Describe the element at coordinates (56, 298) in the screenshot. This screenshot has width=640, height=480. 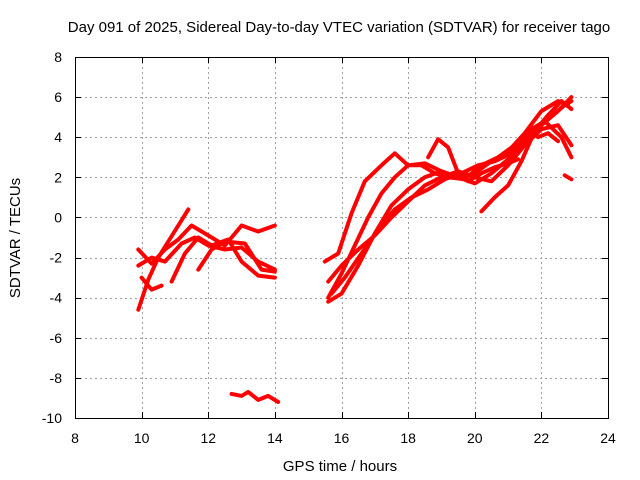
I see `y-tick-label: -4` at that location.